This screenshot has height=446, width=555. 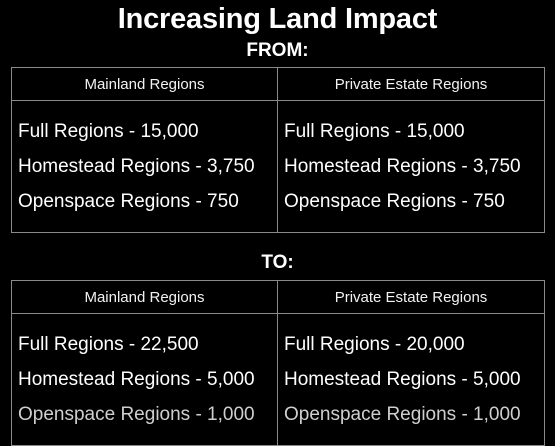 I want to click on to-header-mainland: Mainland Regions, so click(x=144, y=297).